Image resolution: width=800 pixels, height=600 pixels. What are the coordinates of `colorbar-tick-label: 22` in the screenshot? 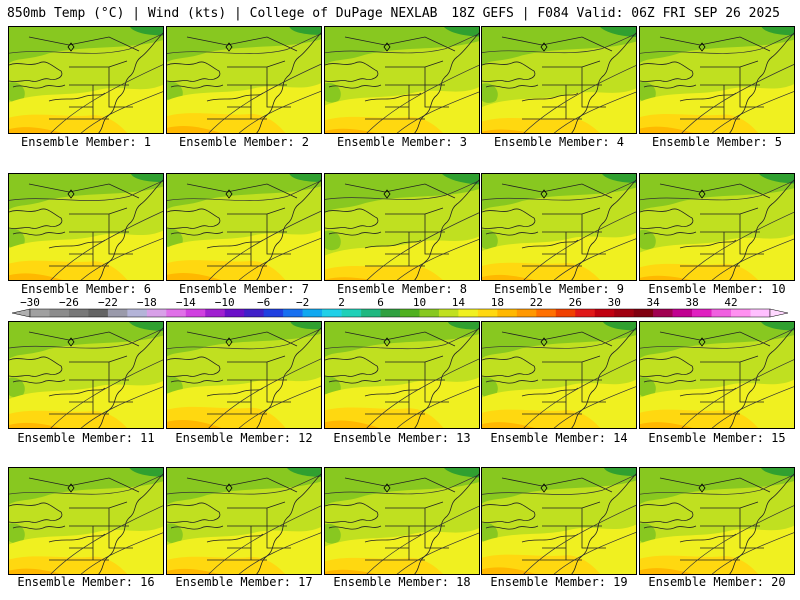 It's located at (536, 303).